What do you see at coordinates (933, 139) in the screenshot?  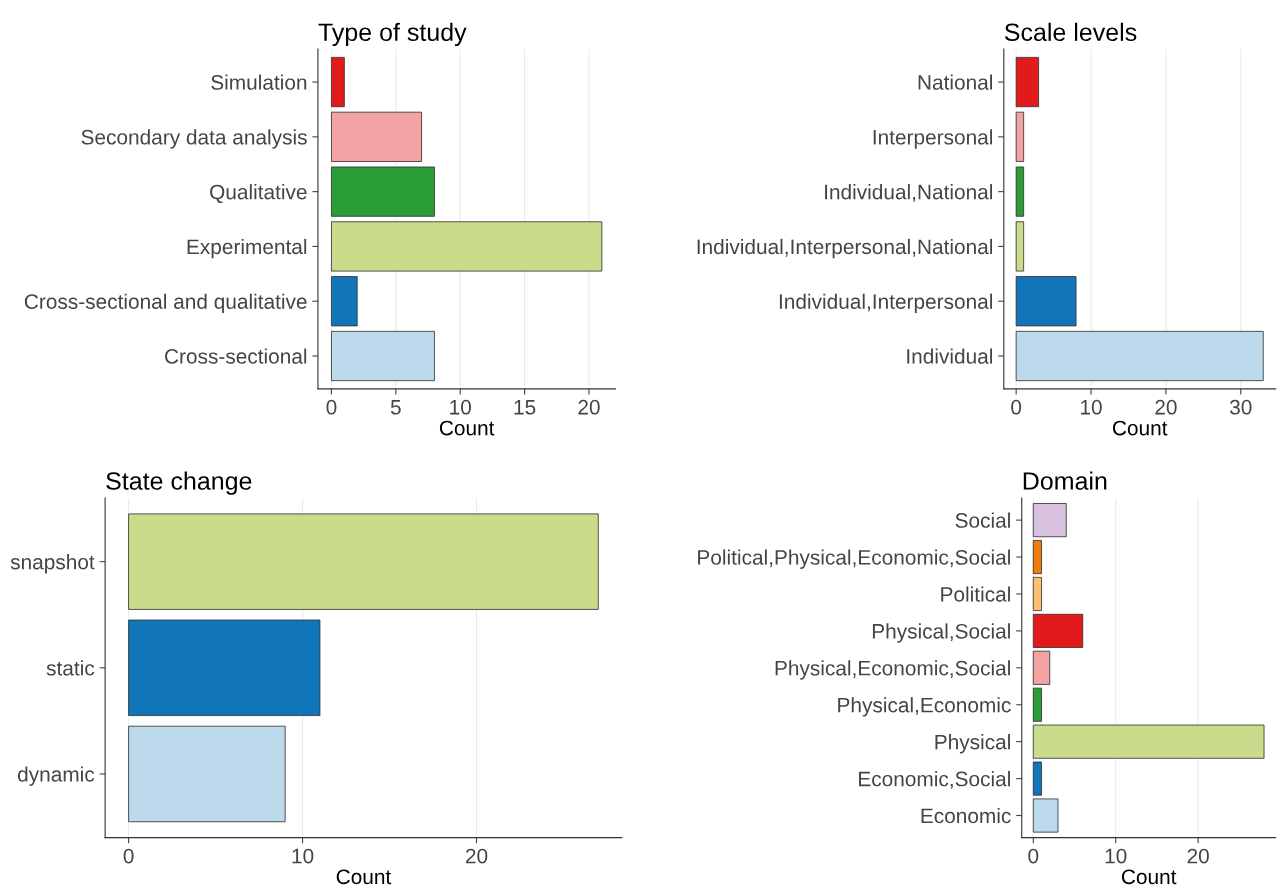 I see `y-tick-label: Interpersonal` at bounding box center [933, 139].